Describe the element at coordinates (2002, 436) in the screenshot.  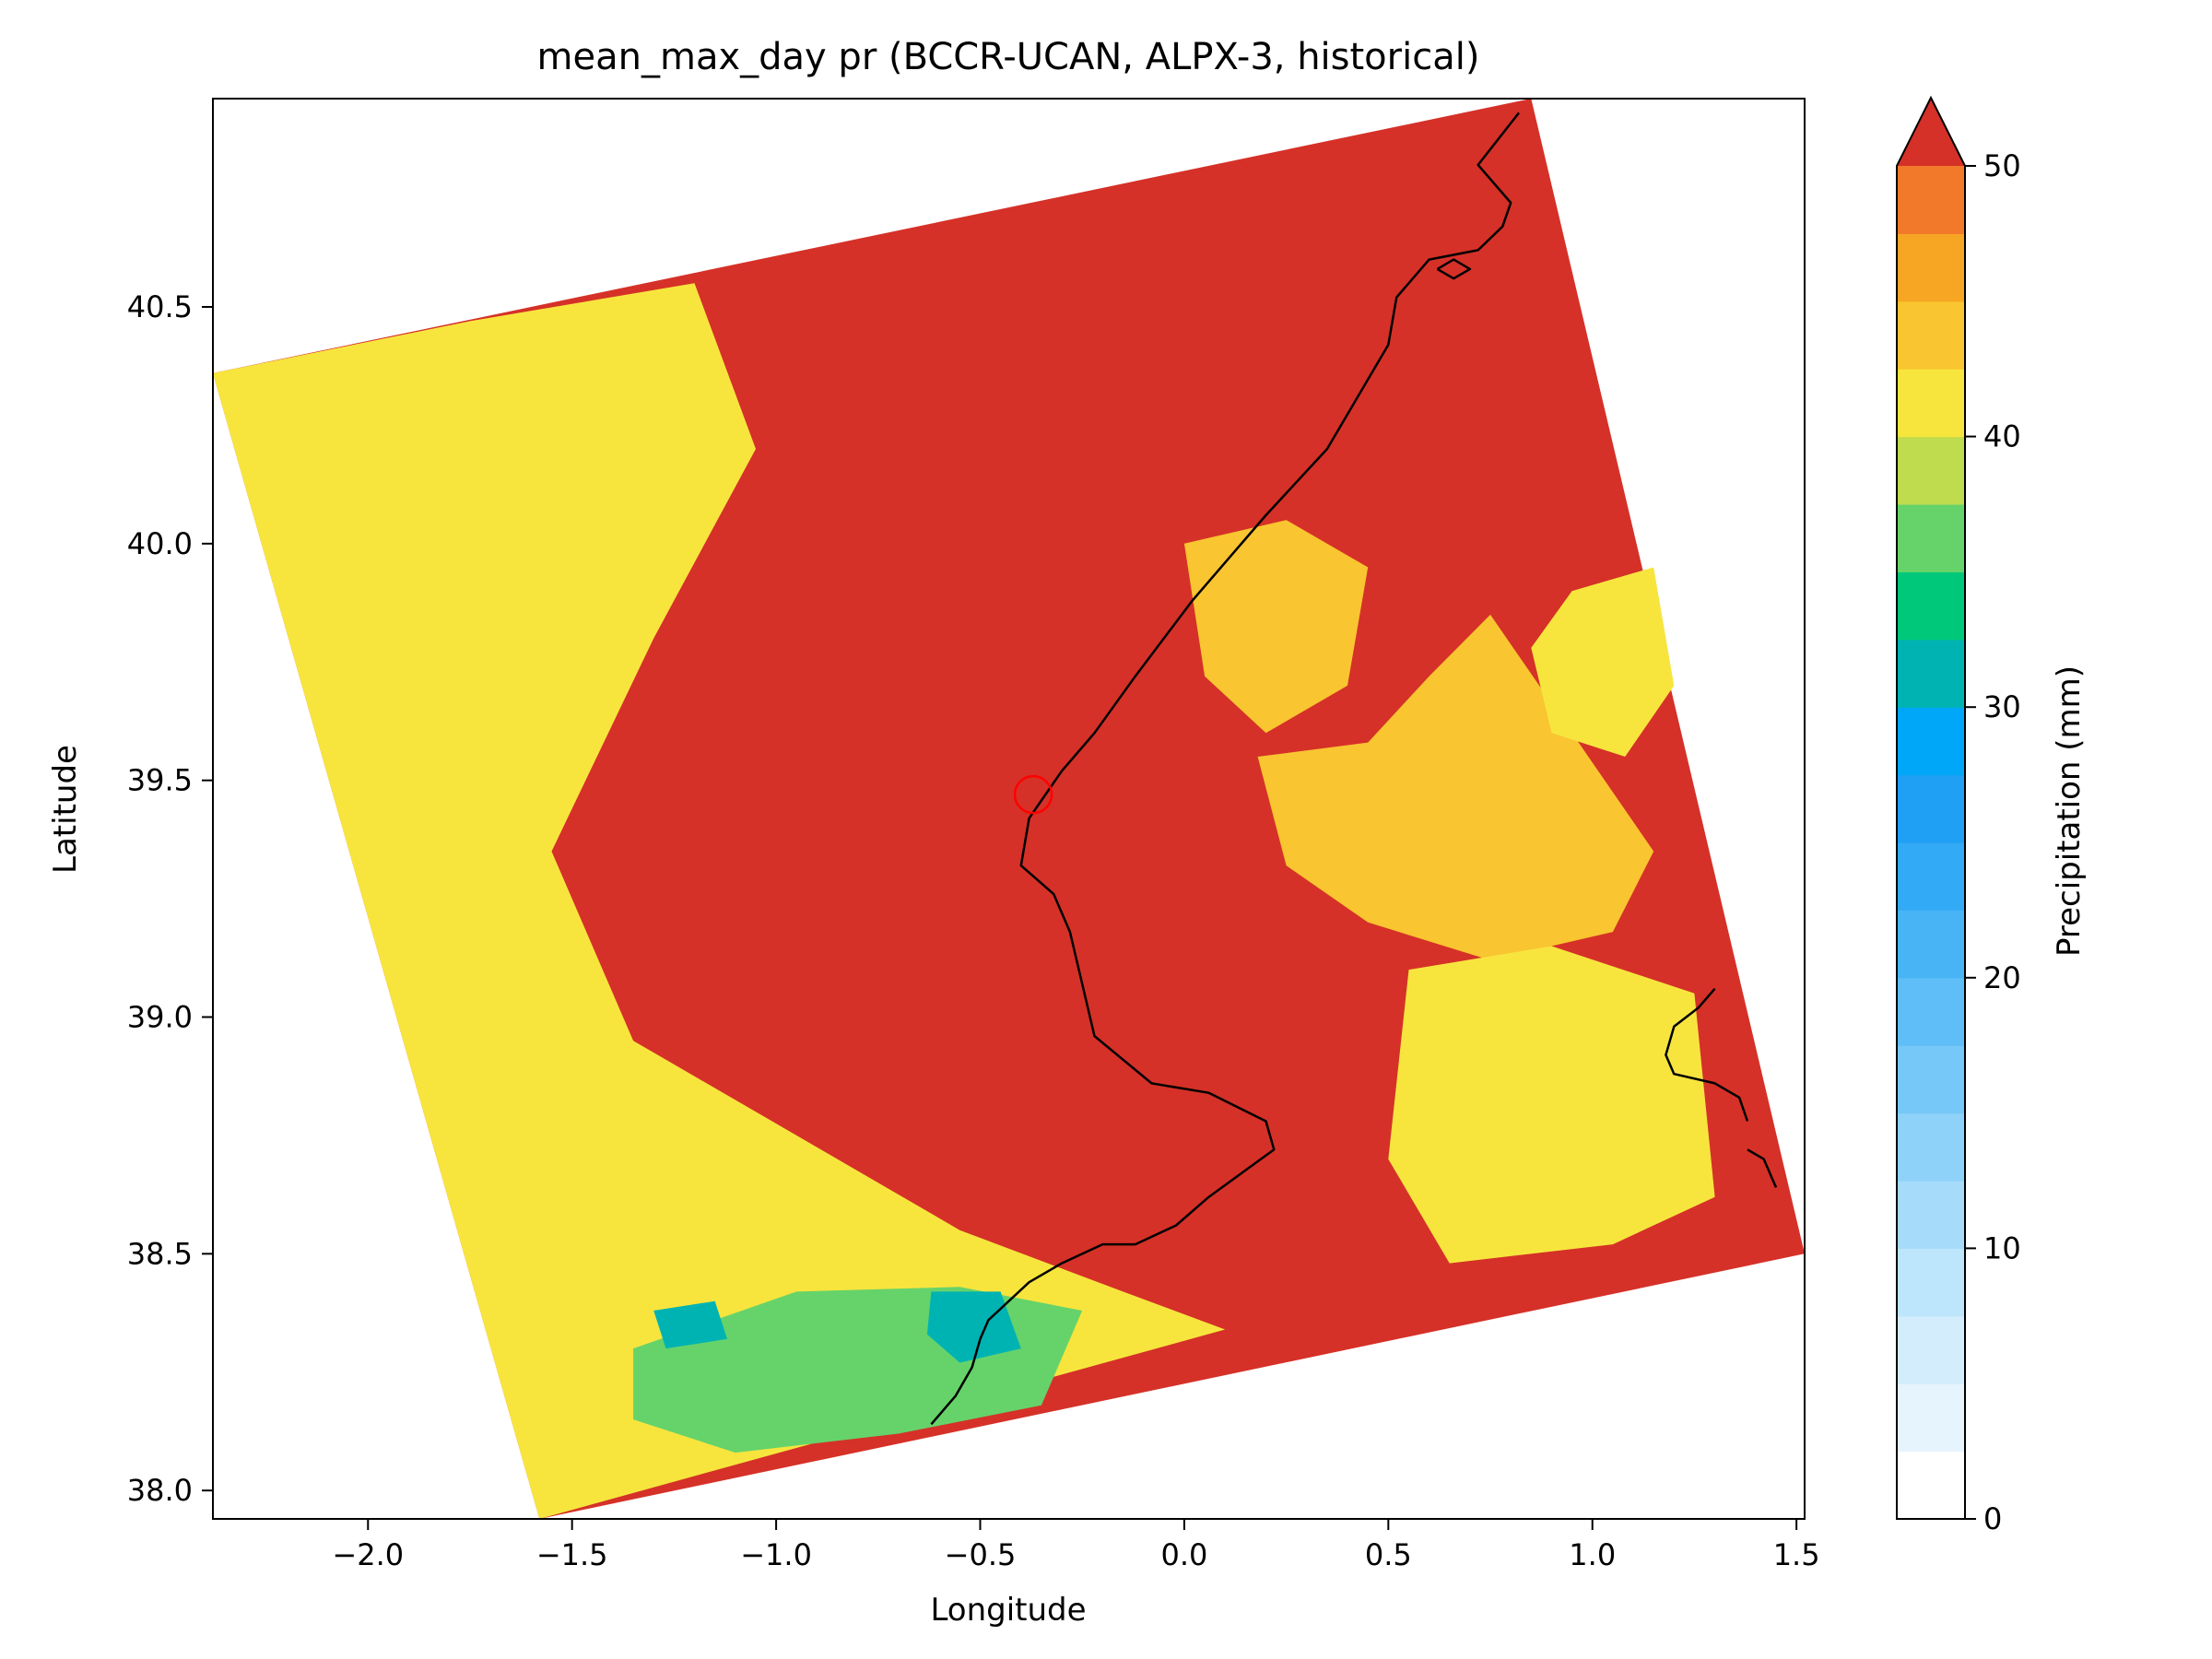
I see `colorbar-tick-label: 40` at that location.